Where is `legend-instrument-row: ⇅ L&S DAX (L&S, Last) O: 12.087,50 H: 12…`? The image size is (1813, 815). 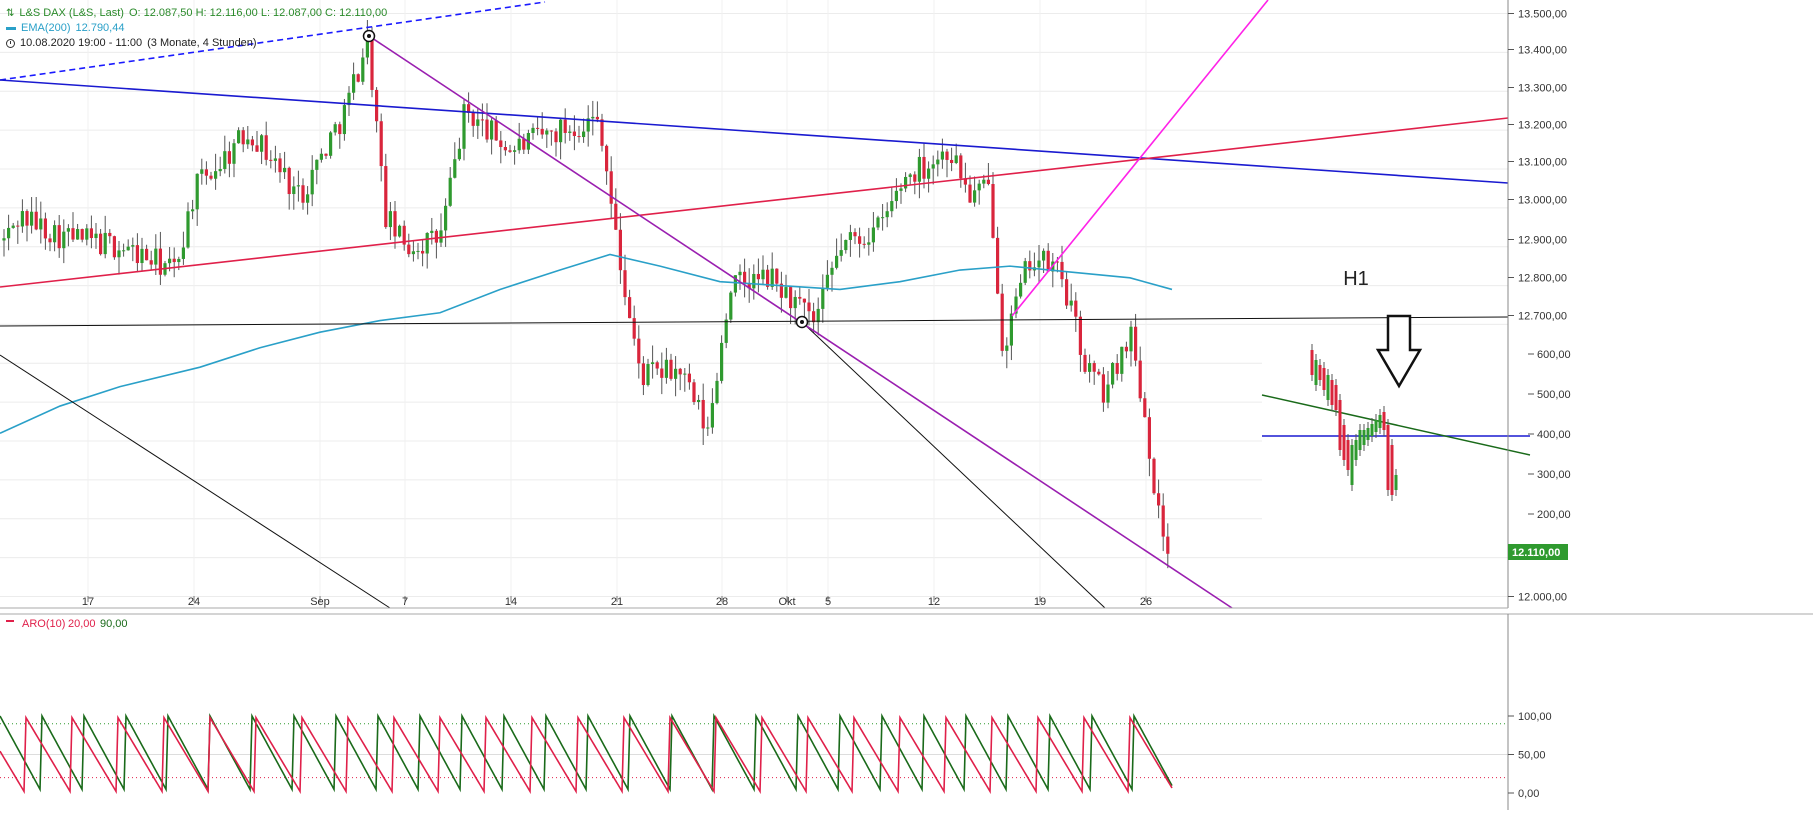
legend-instrument-row: ⇅ L&S DAX (L&S, Last) O: 12.087,50 H: 12… is located at coordinates (196, 13).